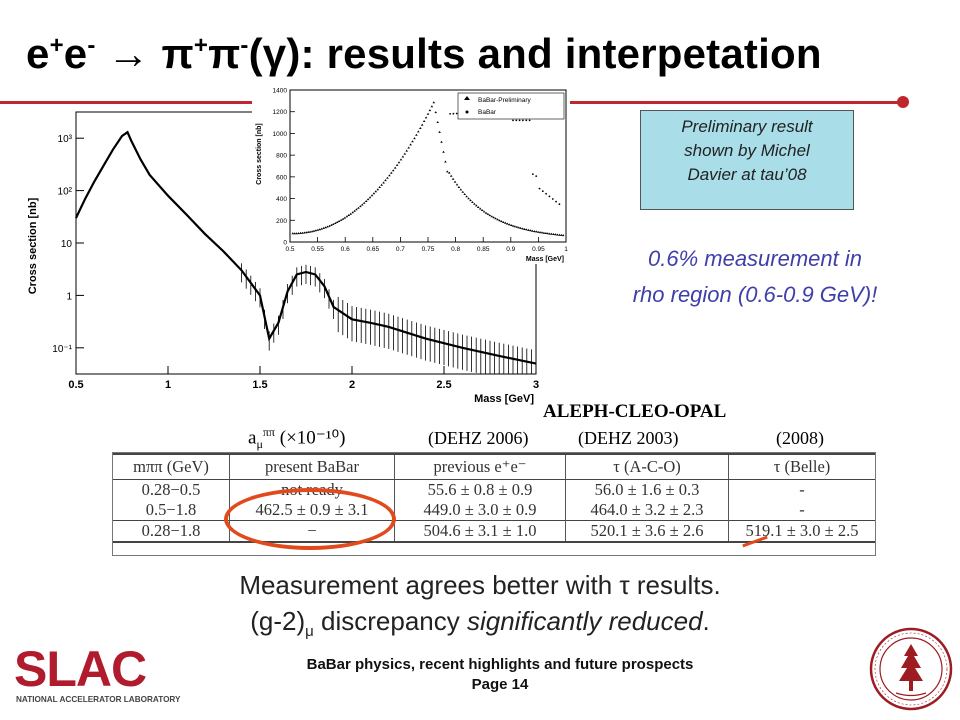 This screenshot has height=720, width=960. What do you see at coordinates (801, 531) in the screenshot?
I see `table-cell: 519.1 ± 3.0 ± 2.5` at bounding box center [801, 531].